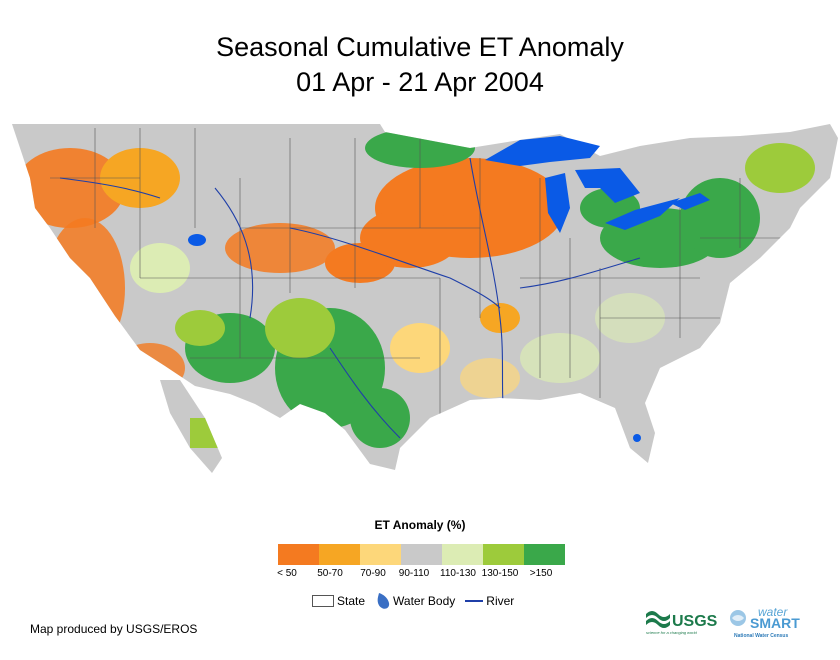  Describe the element at coordinates (373, 573) in the screenshot. I see `legend-label-3: 70-90` at that location.